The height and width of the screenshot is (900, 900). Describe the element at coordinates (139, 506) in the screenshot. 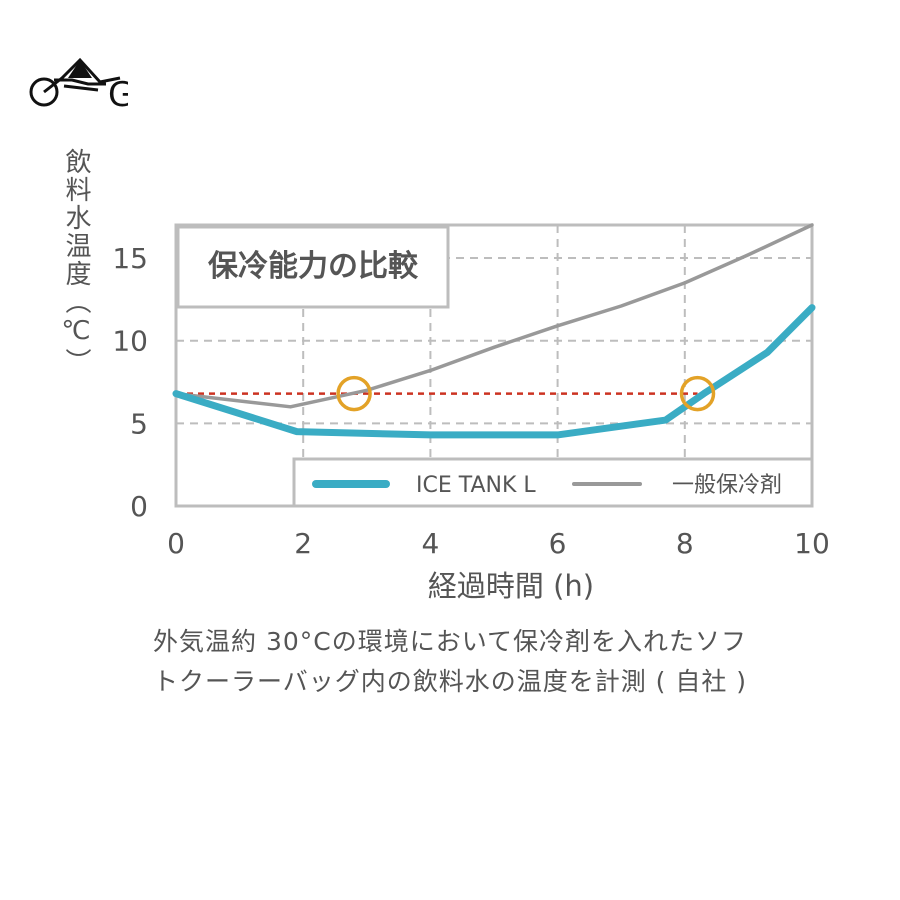

I see `y-tick-label-0: 0` at that location.